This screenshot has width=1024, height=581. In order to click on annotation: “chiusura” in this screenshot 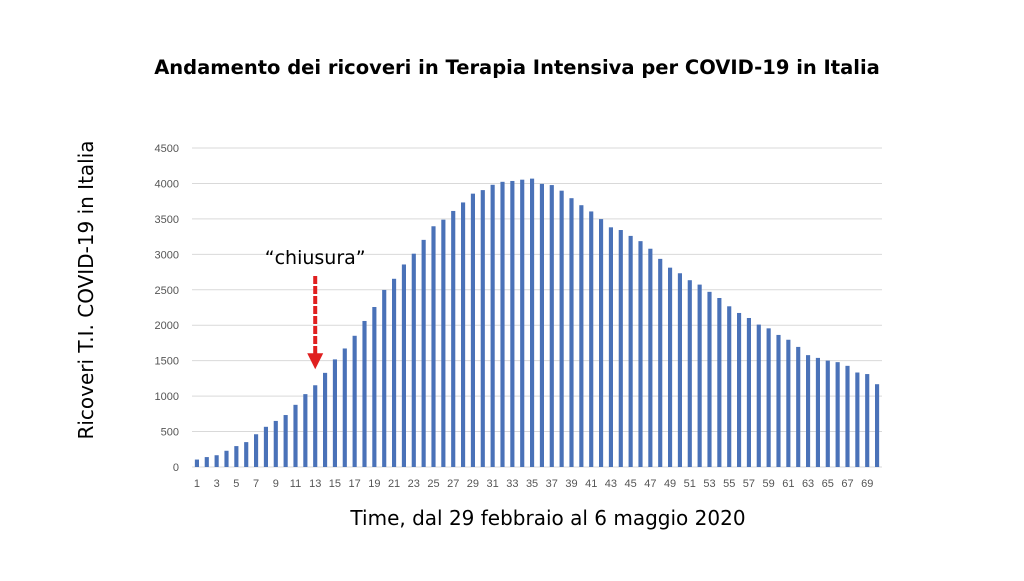, I will do `click(315, 308)`.